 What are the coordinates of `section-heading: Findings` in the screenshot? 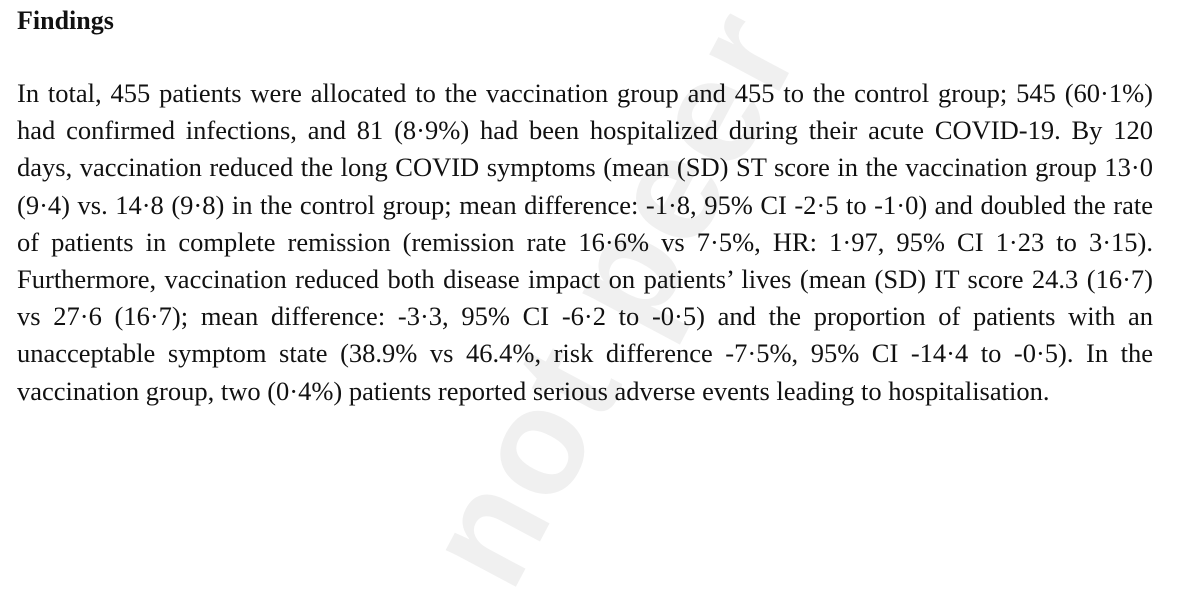 It's located at (65, 20).